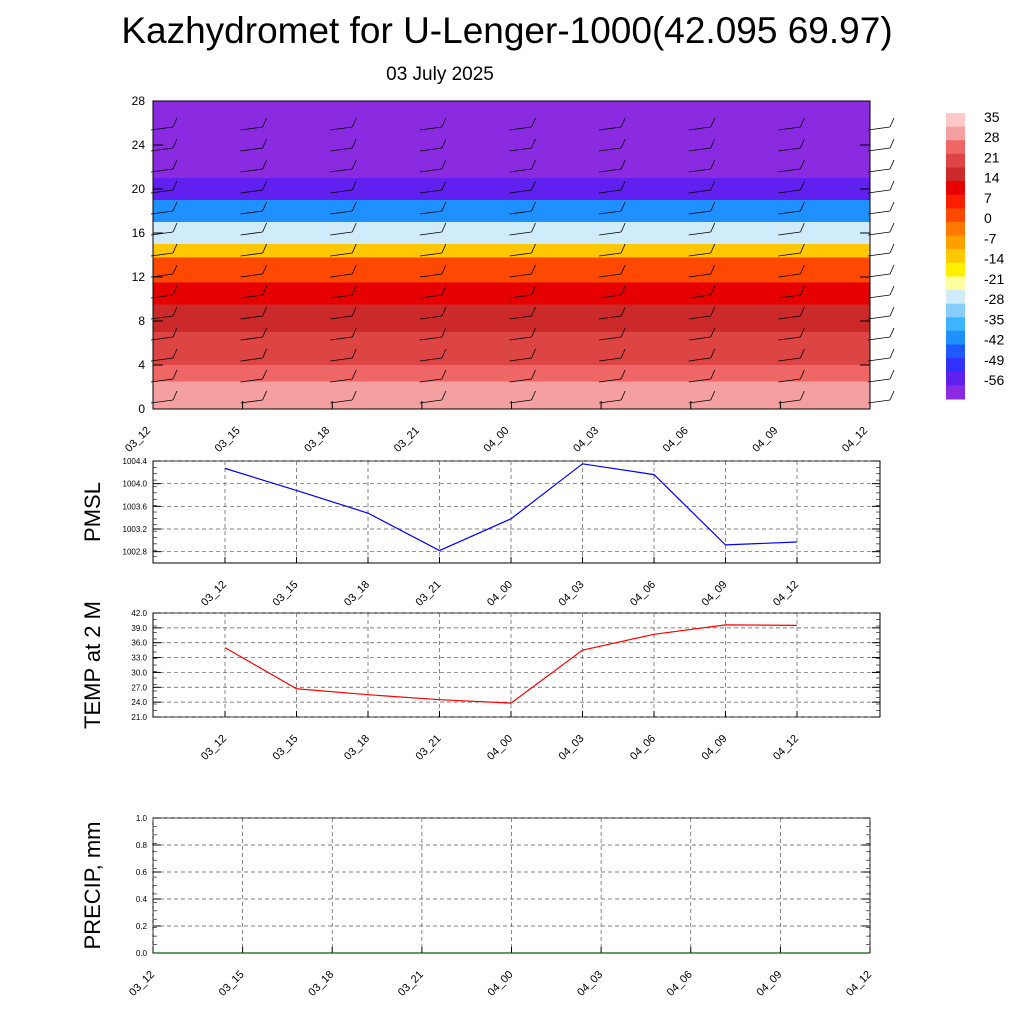  What do you see at coordinates (139, 233) in the screenshot?
I see `y-tick-label: 16` at bounding box center [139, 233].